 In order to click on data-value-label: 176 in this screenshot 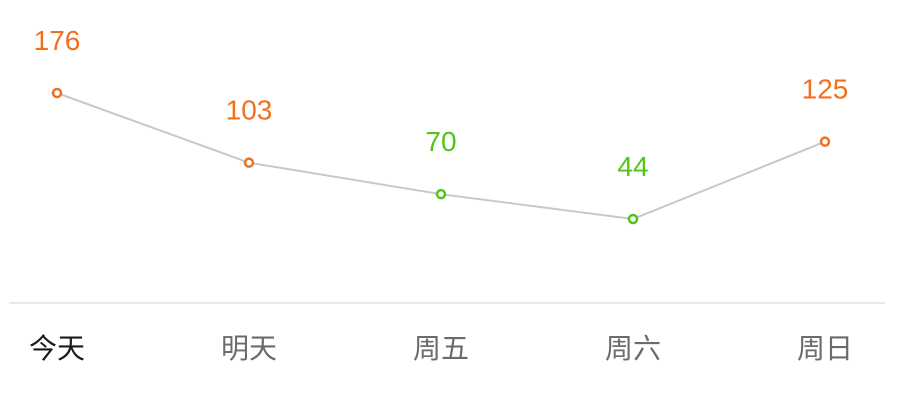, I will do `click(57, 40)`.